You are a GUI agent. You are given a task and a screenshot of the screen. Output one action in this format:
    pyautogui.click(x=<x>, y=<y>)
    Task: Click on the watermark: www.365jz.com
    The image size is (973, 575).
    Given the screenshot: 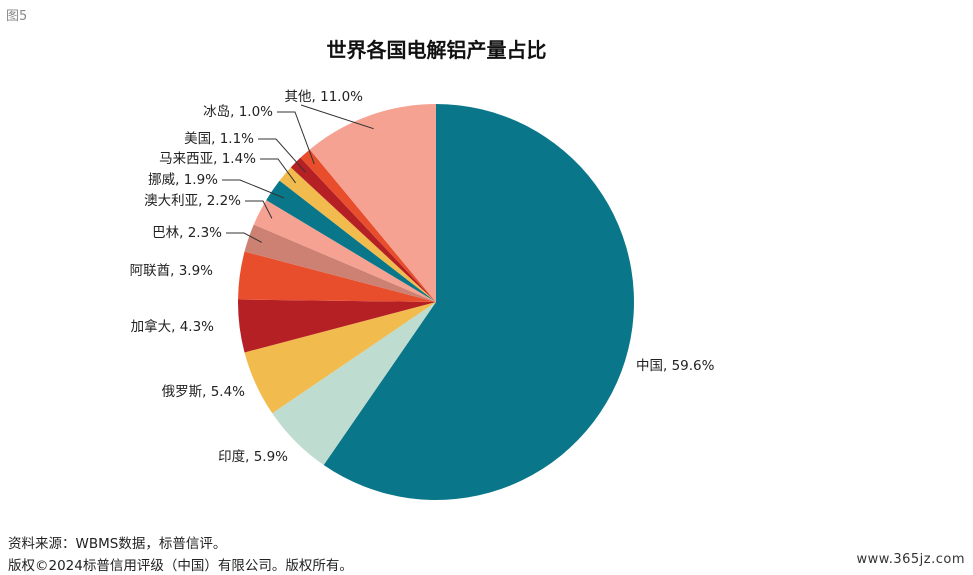 What is the action you would take?
    pyautogui.click(x=910, y=559)
    